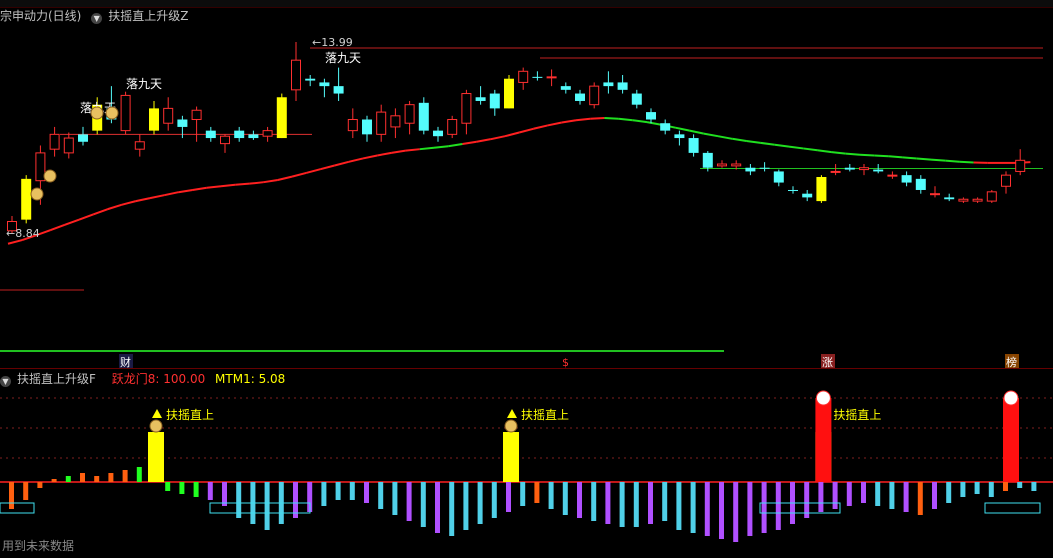  I want to click on stock-title: 宗申动力(日线), so click(41, 16).